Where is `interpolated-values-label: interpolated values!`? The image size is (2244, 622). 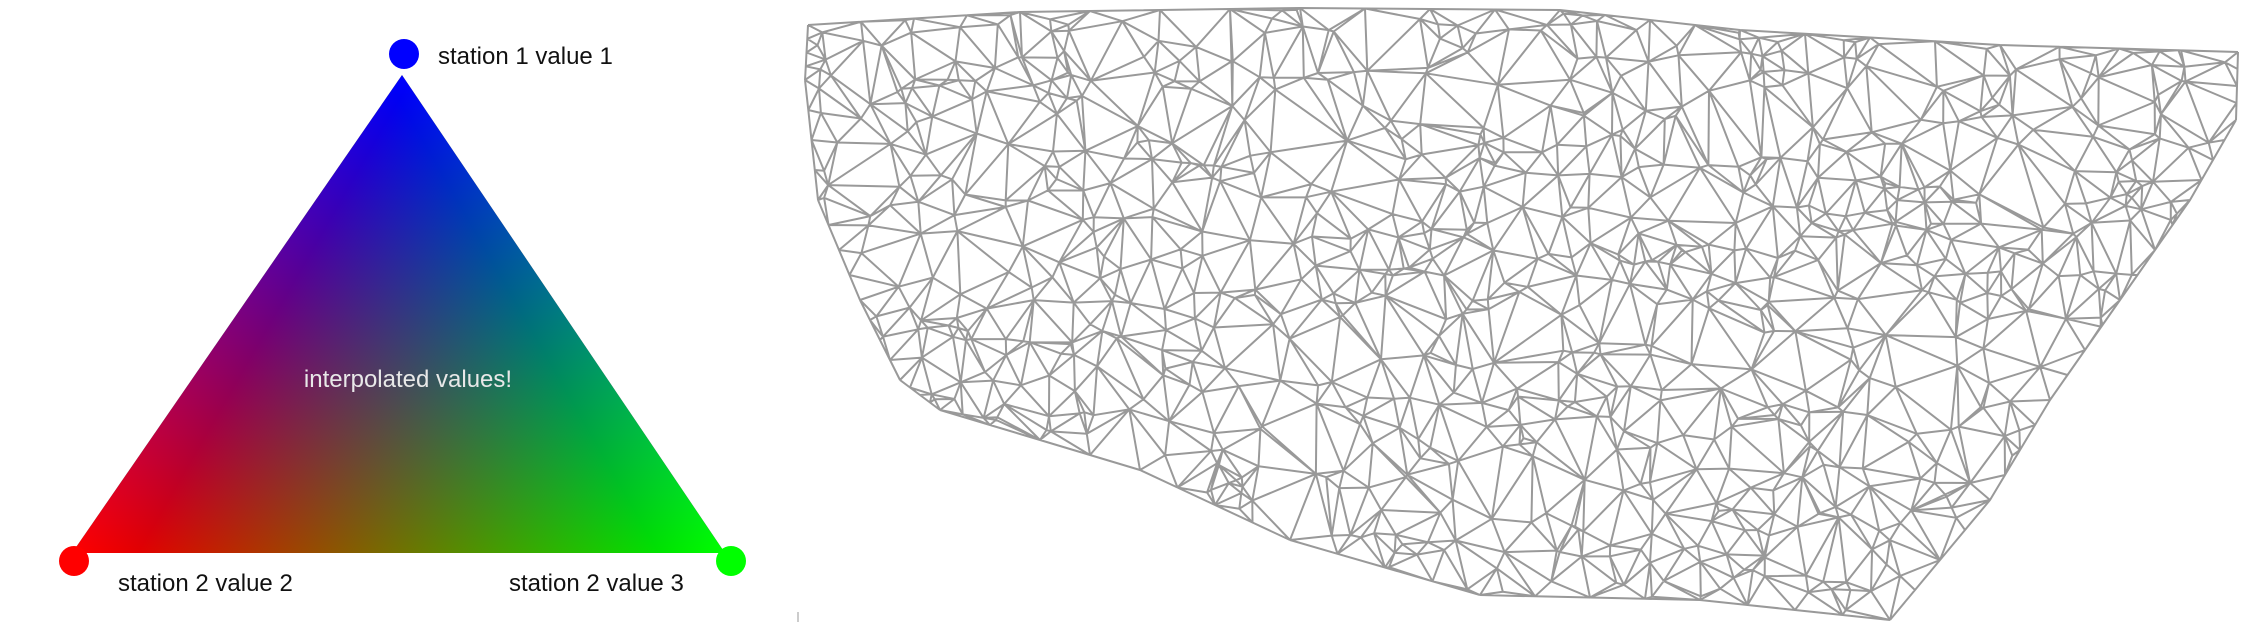
interpolated-values-label: interpolated values! is located at coordinates (408, 379).